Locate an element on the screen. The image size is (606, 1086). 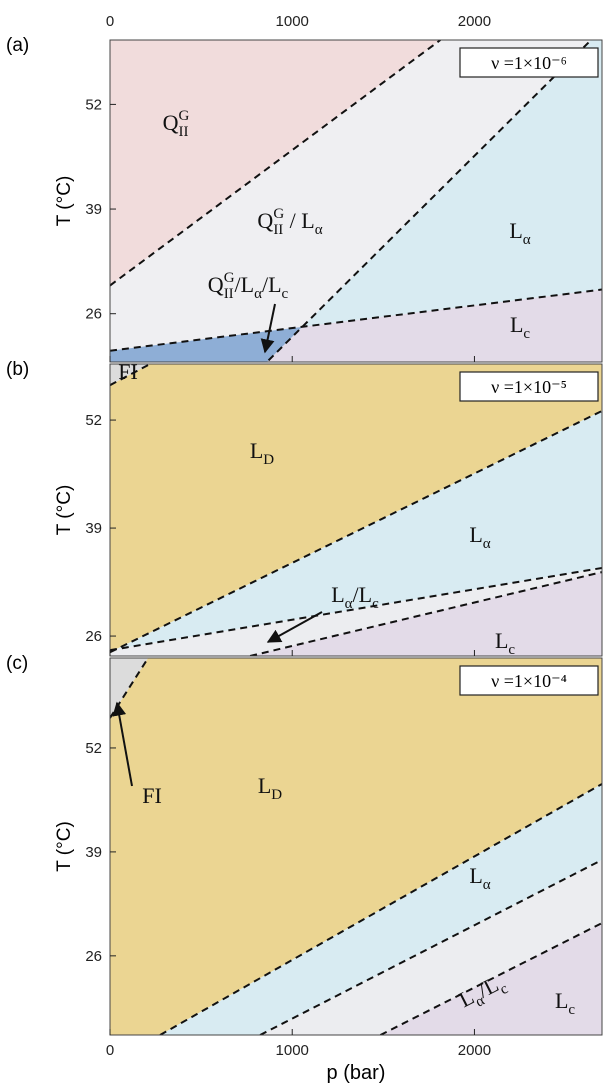
x-tick-label: 0 is located at coordinates (110, 21).